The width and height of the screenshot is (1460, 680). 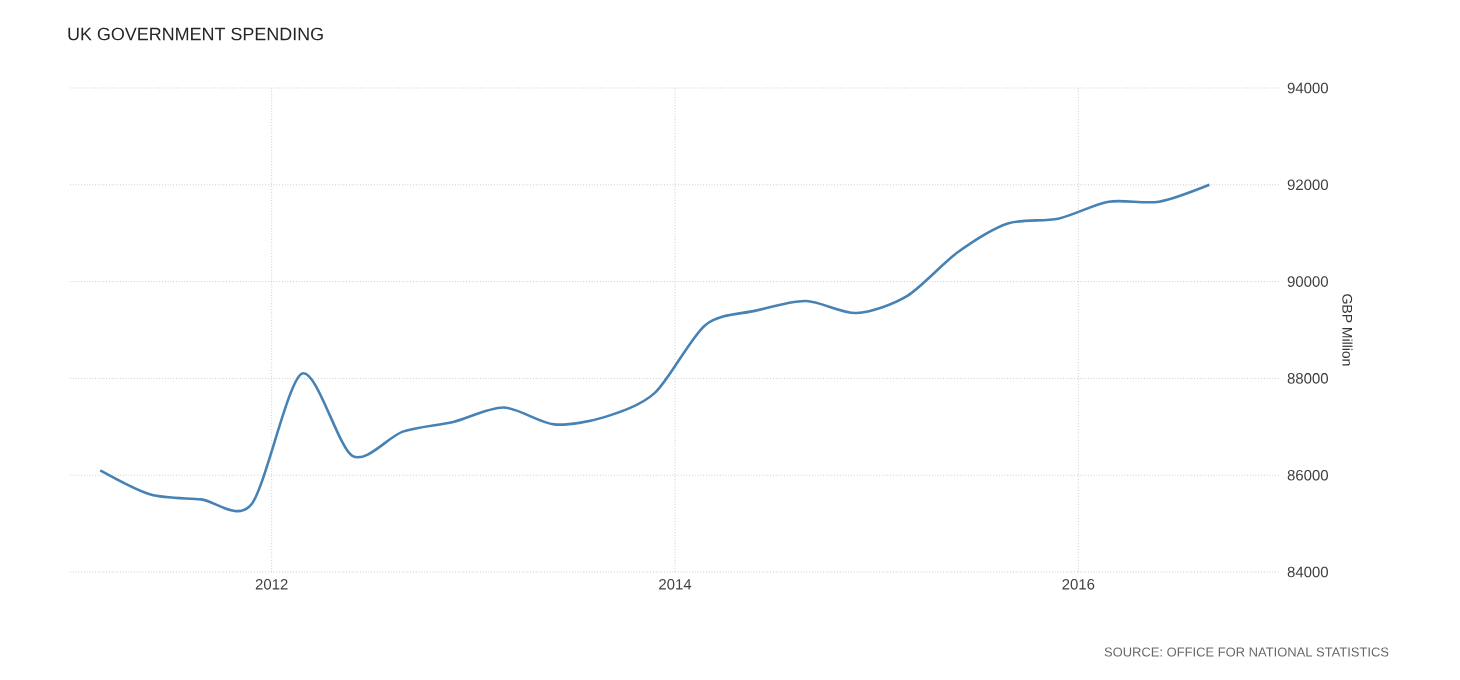 I want to click on chart-title: UK GOVERNMENT SPENDING, so click(x=195, y=34).